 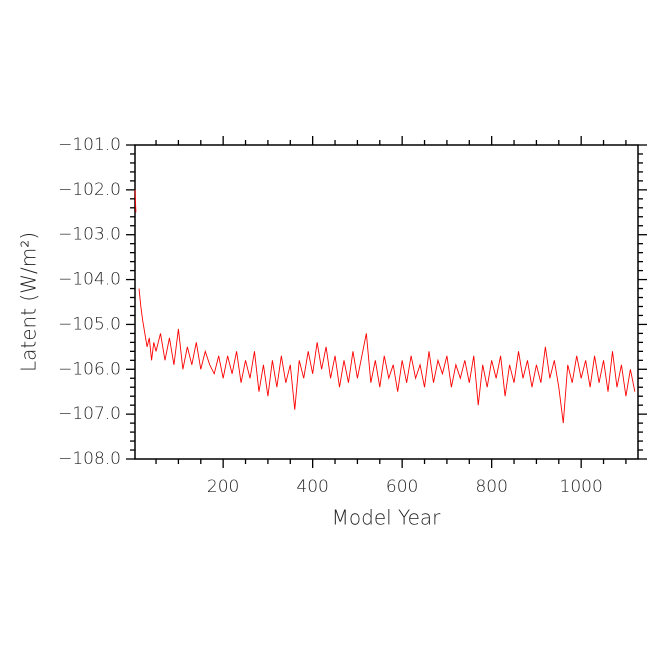 What do you see at coordinates (89, 145) in the screenshot?
I see `y-tick-label: −101.0` at bounding box center [89, 145].